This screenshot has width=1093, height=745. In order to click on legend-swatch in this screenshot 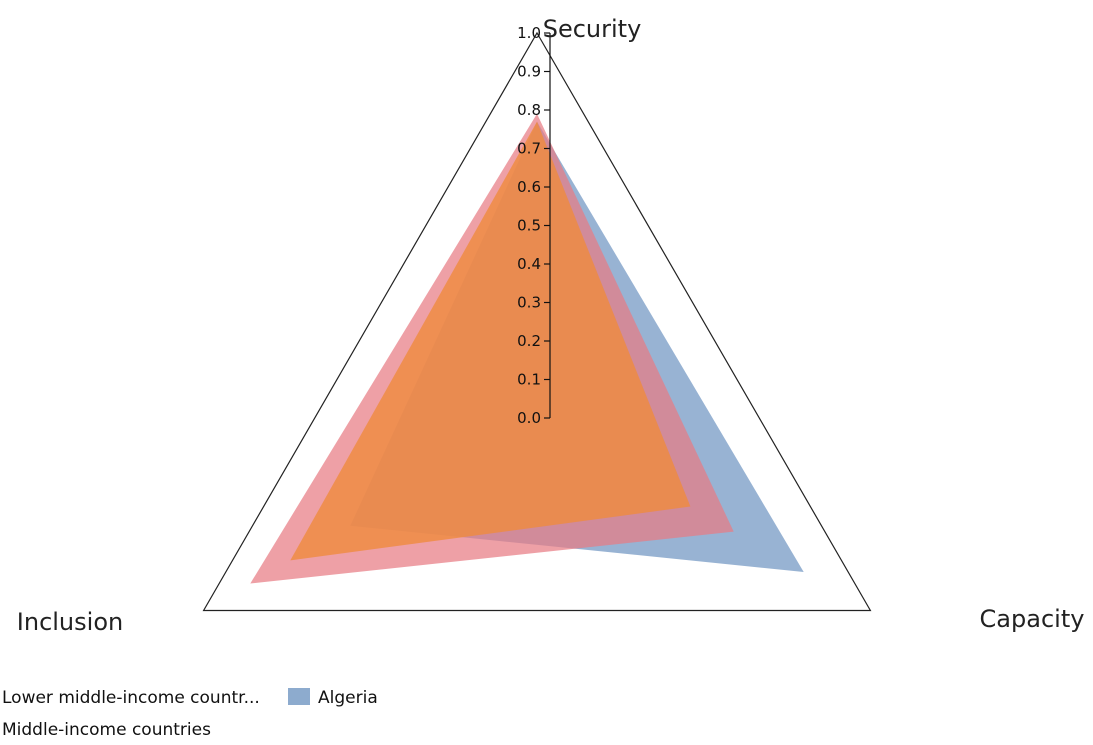, I will do `click(299, 696)`.